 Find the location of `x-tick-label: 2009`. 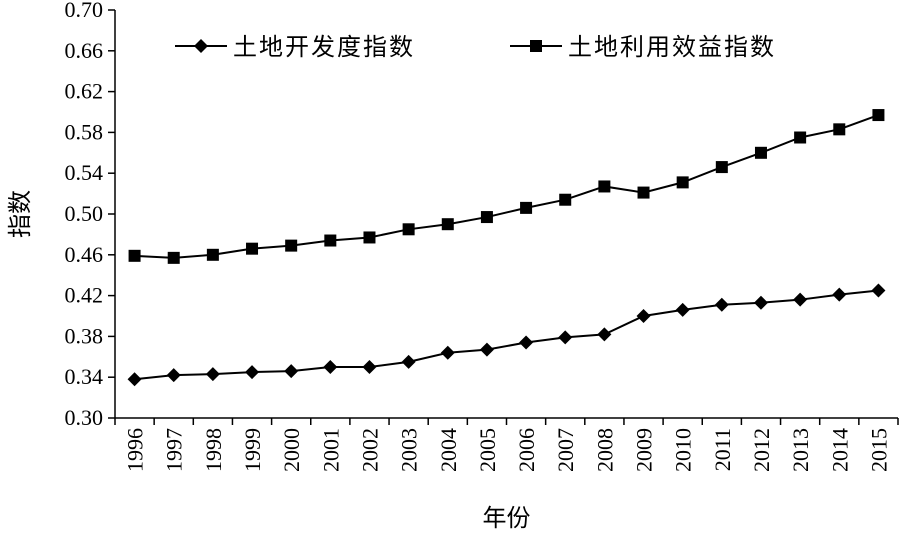

x-tick-label: 2009 is located at coordinates (644, 450).